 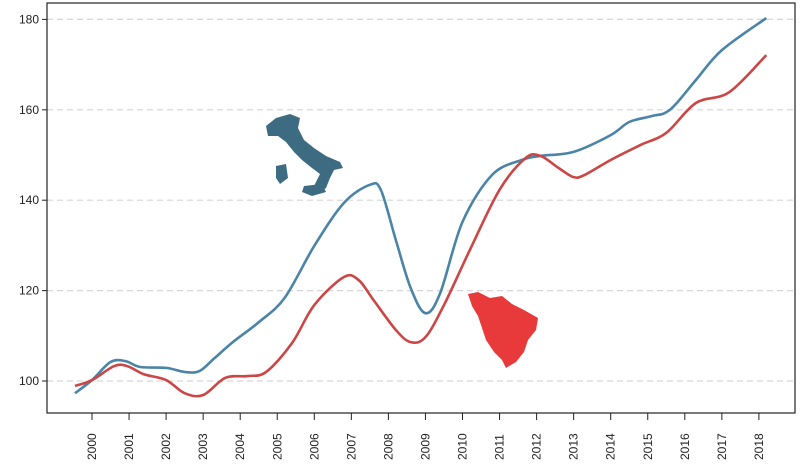 What do you see at coordinates (574, 446) in the screenshot?
I see `x-tick-label: 2013` at bounding box center [574, 446].